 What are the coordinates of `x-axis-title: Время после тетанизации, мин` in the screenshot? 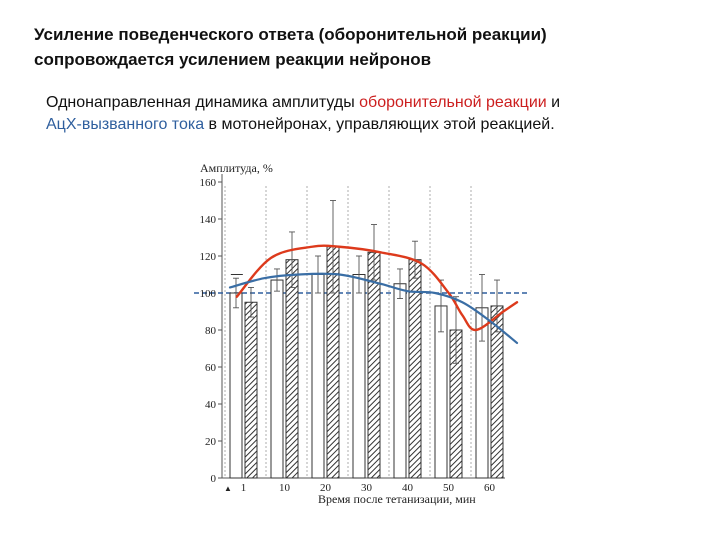 It's located at (397, 499).